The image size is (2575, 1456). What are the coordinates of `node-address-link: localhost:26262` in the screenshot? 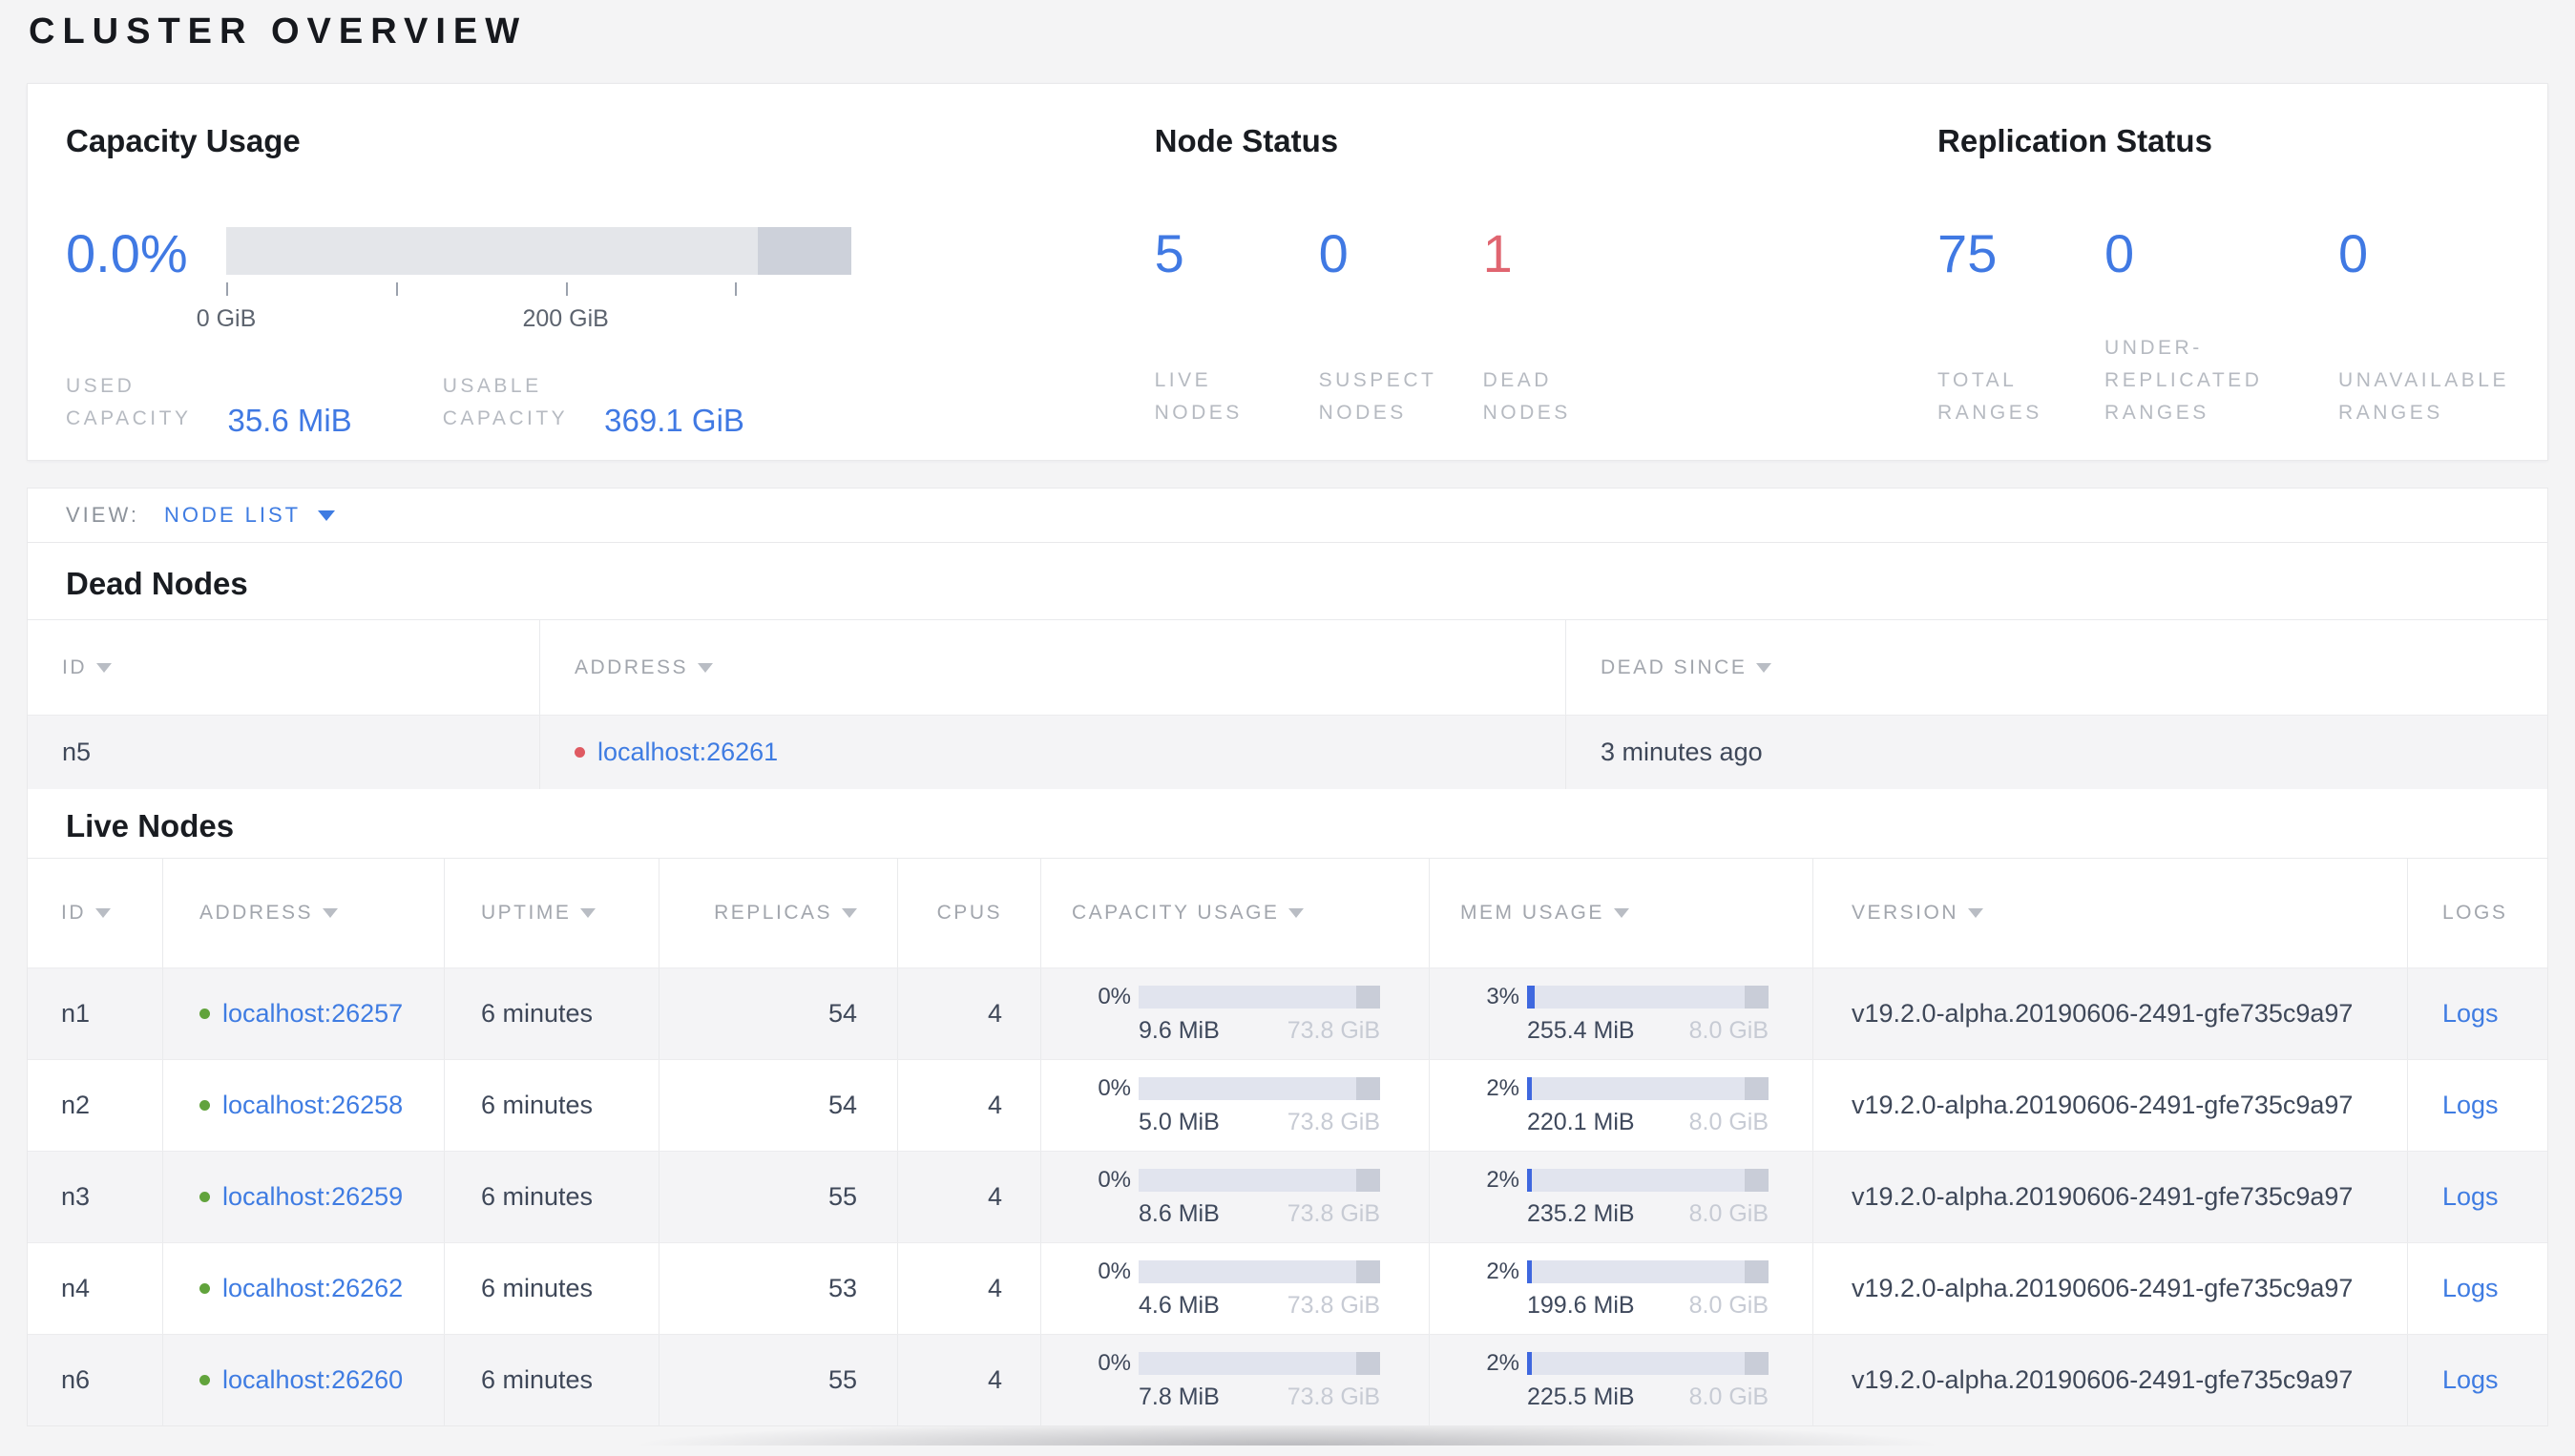 It's located at (313, 1288).